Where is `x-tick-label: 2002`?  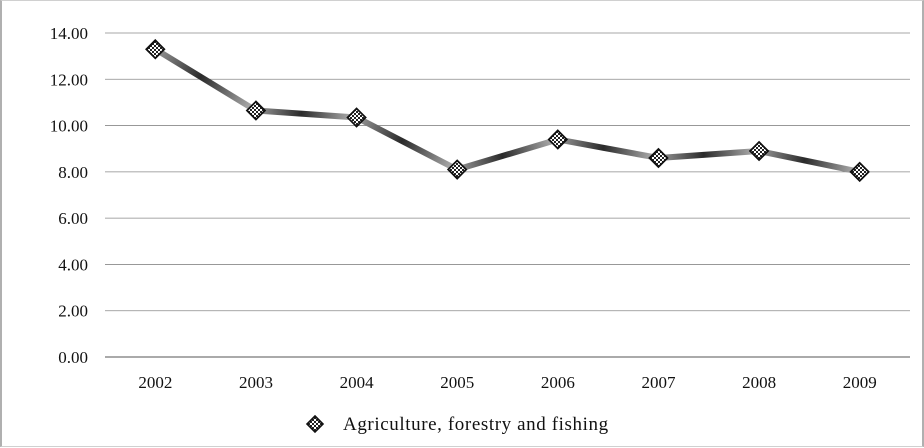 x-tick-label: 2002 is located at coordinates (155, 382).